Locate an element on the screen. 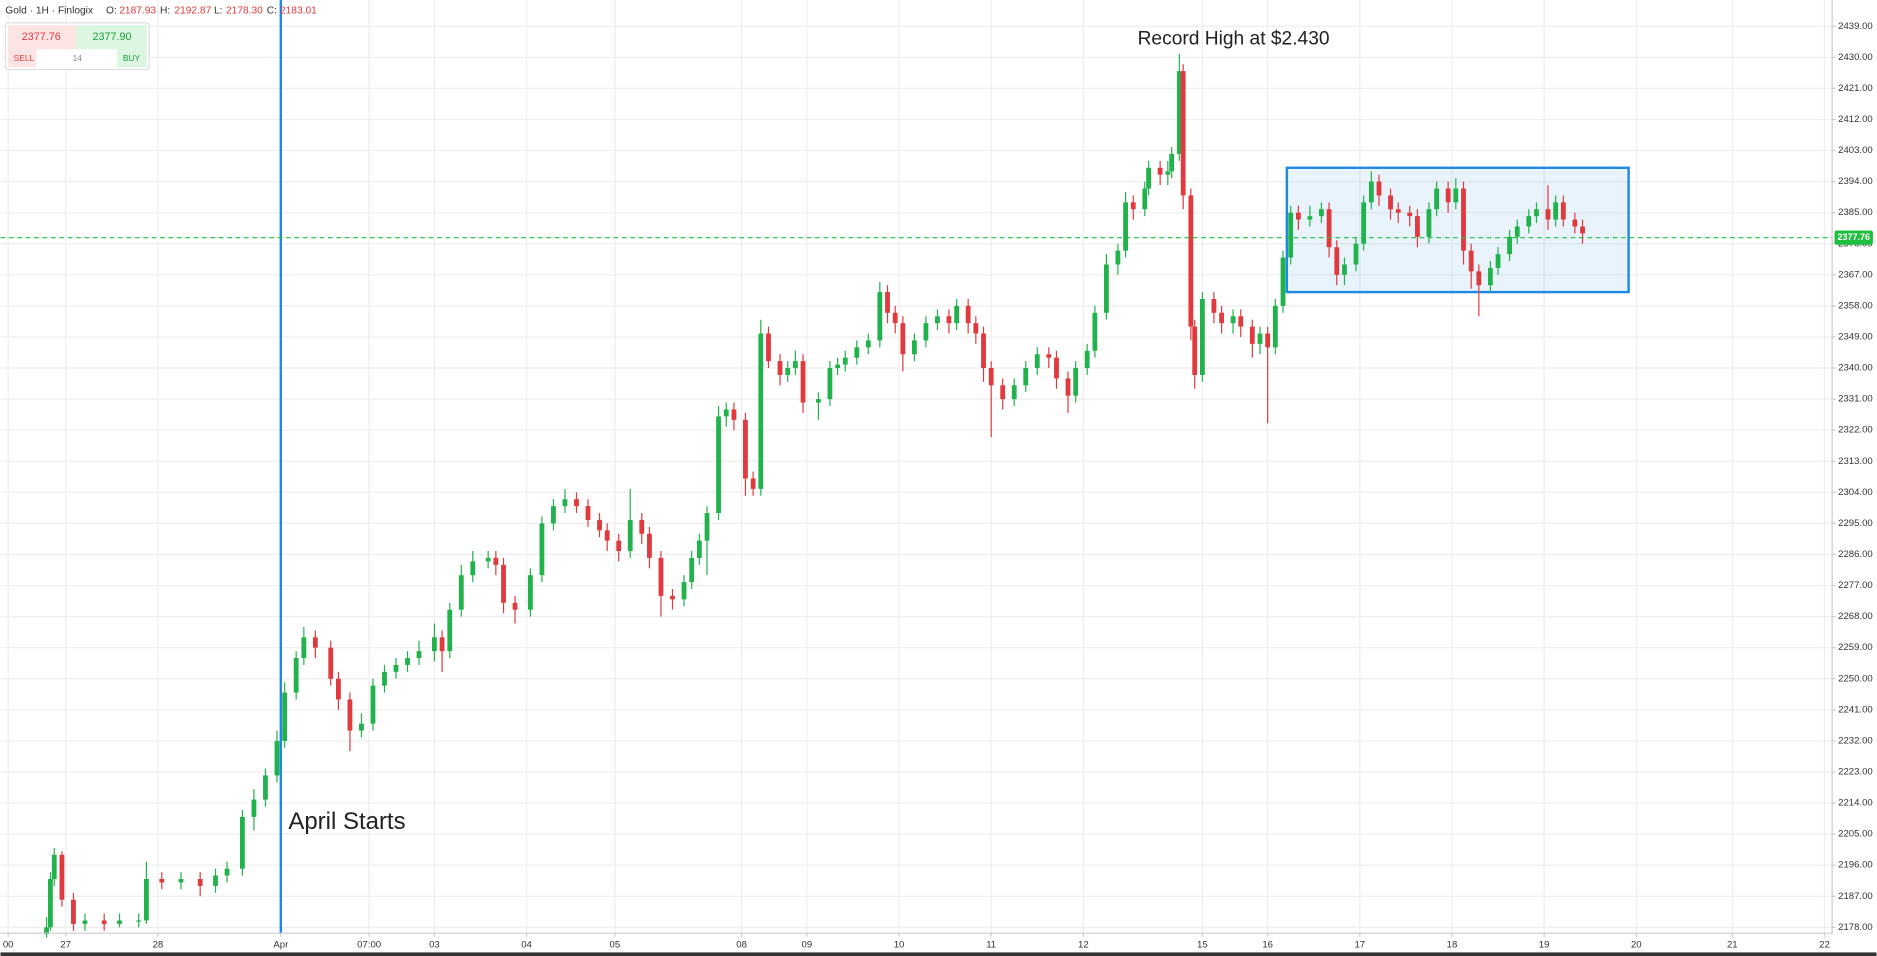  x-tick-label: 08 is located at coordinates (741, 945).